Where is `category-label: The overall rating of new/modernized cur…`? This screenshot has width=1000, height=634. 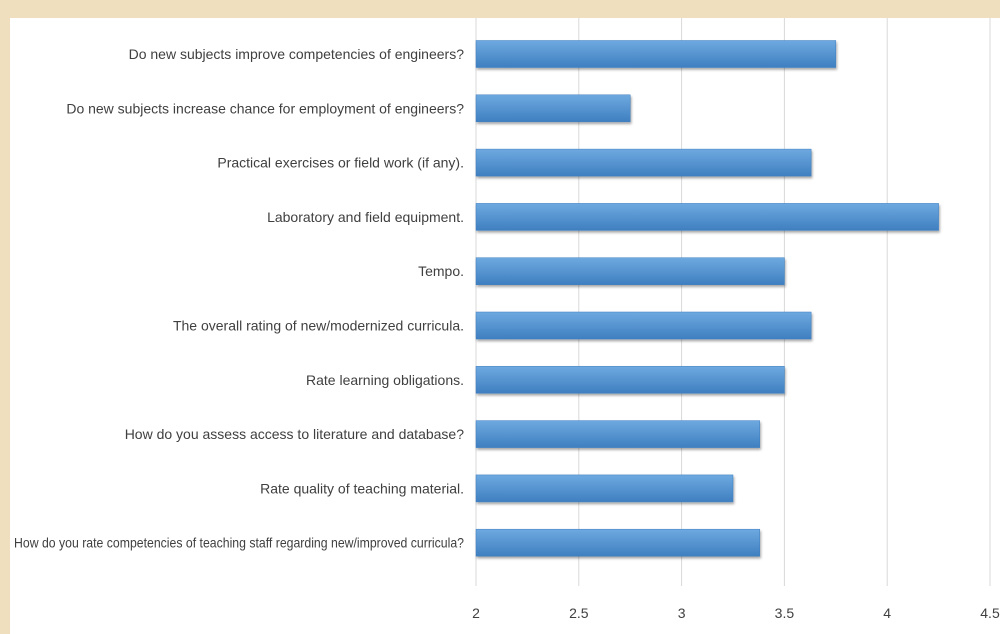
category-label: The overall rating of new/modernized cur… is located at coordinates (318, 326).